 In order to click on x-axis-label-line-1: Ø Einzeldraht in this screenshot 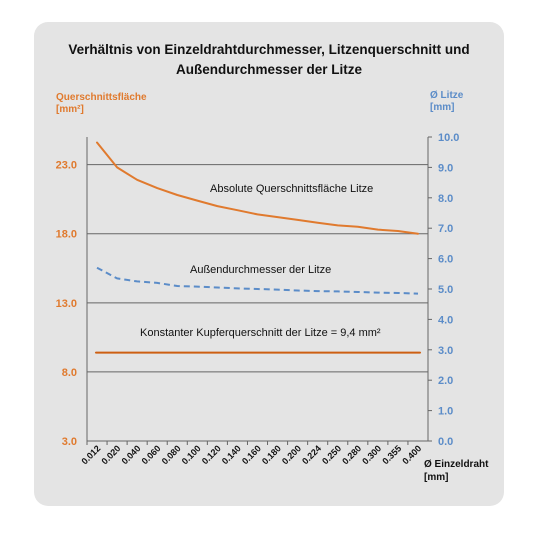, I will do `click(456, 464)`.